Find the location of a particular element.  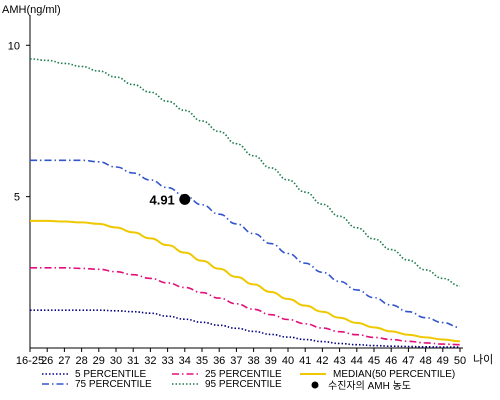

patient-amh-point is located at coordinates (185, 199).